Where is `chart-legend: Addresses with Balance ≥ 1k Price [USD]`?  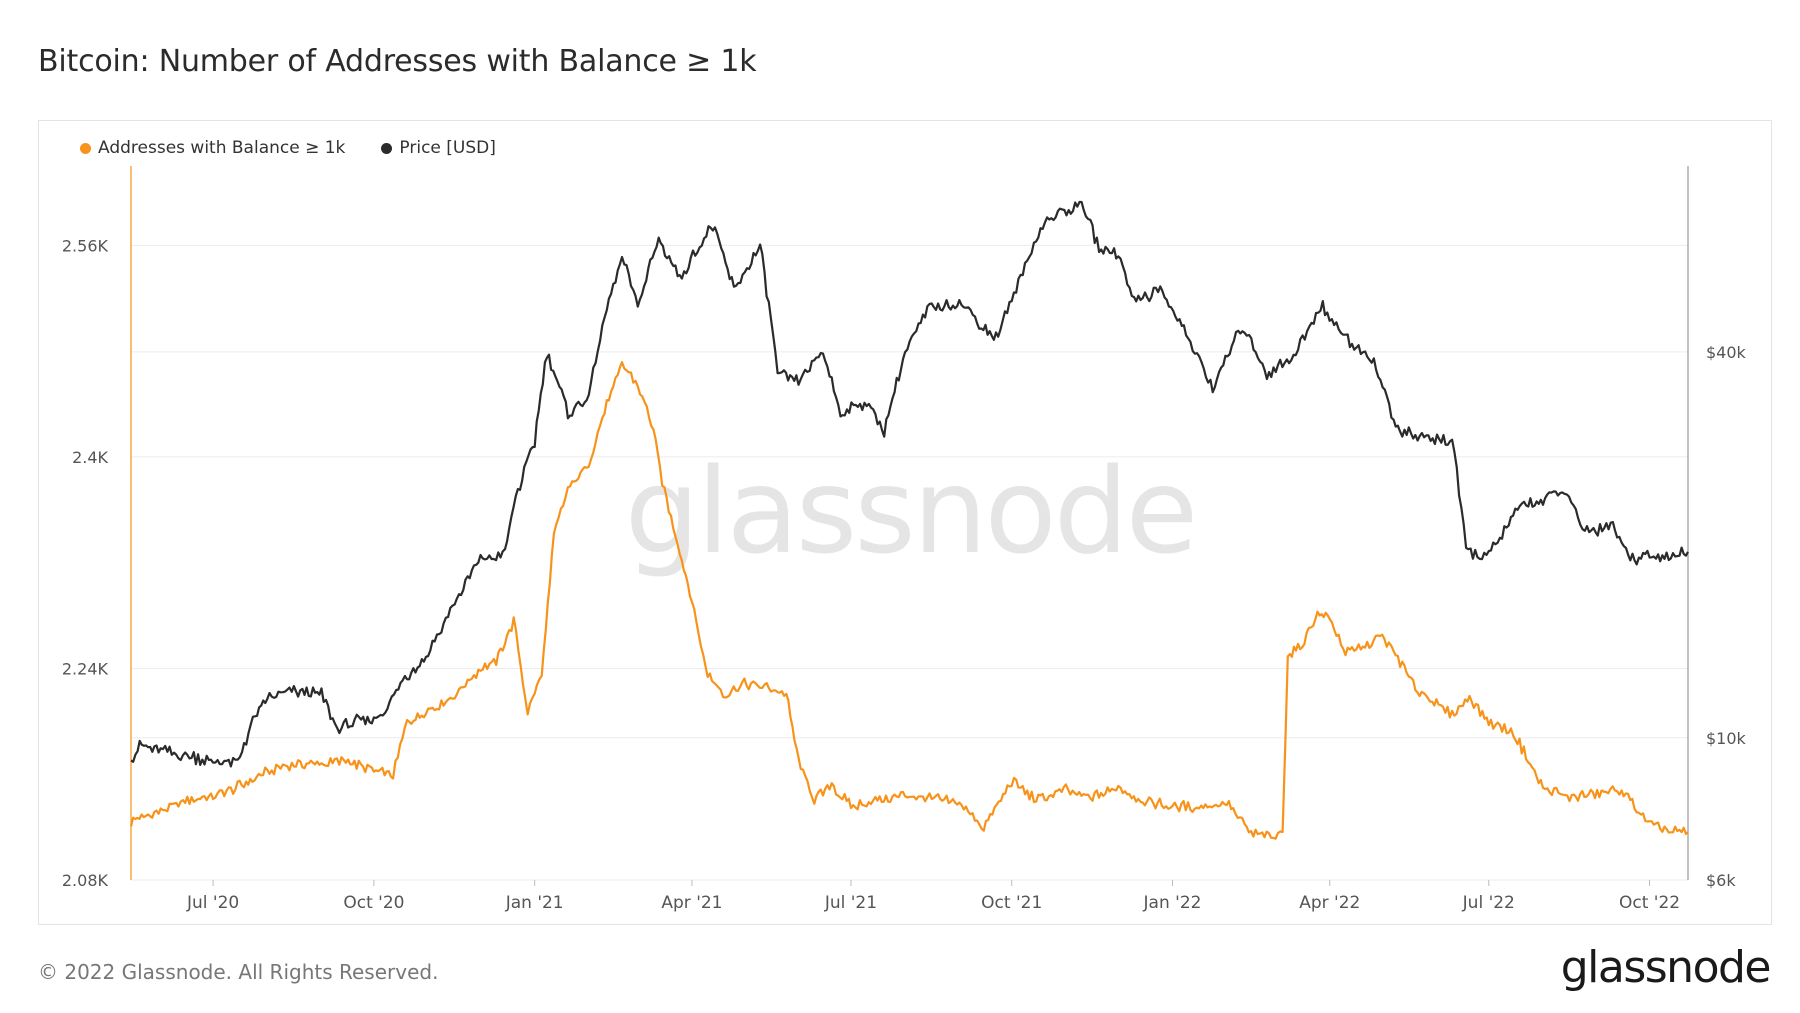
chart-legend: Addresses with Balance ≥ 1k Price [USD] is located at coordinates (288, 148).